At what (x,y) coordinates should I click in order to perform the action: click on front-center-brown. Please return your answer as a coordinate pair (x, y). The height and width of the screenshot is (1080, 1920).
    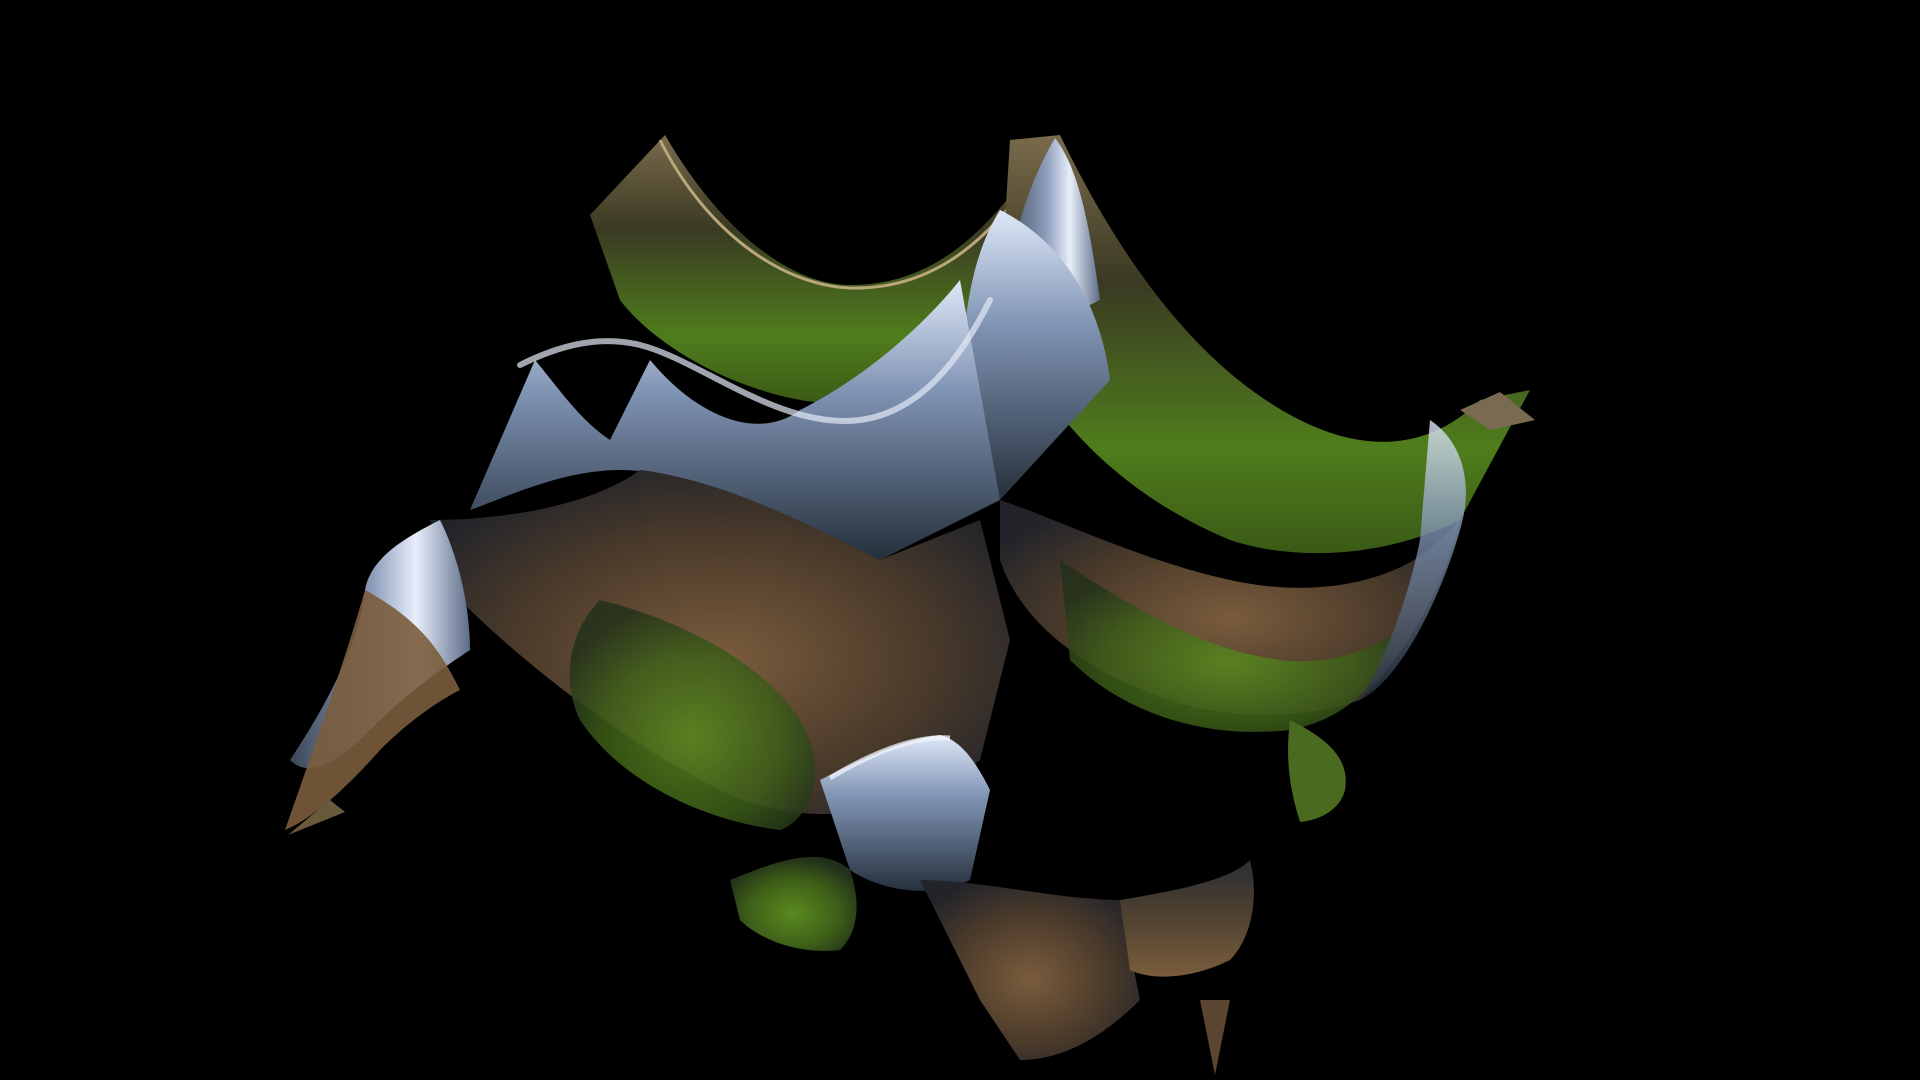
    Looking at the image, I should click on (1030, 970).